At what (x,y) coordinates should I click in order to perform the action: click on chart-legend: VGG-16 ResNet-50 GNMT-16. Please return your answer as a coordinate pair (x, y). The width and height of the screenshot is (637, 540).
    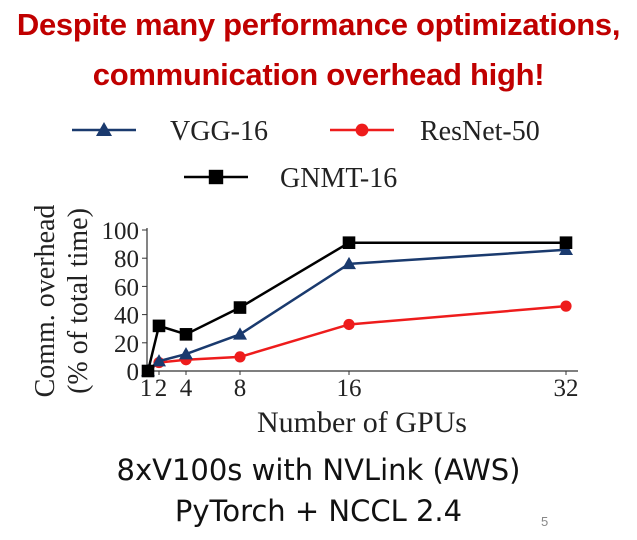
    Looking at the image, I should click on (306, 155).